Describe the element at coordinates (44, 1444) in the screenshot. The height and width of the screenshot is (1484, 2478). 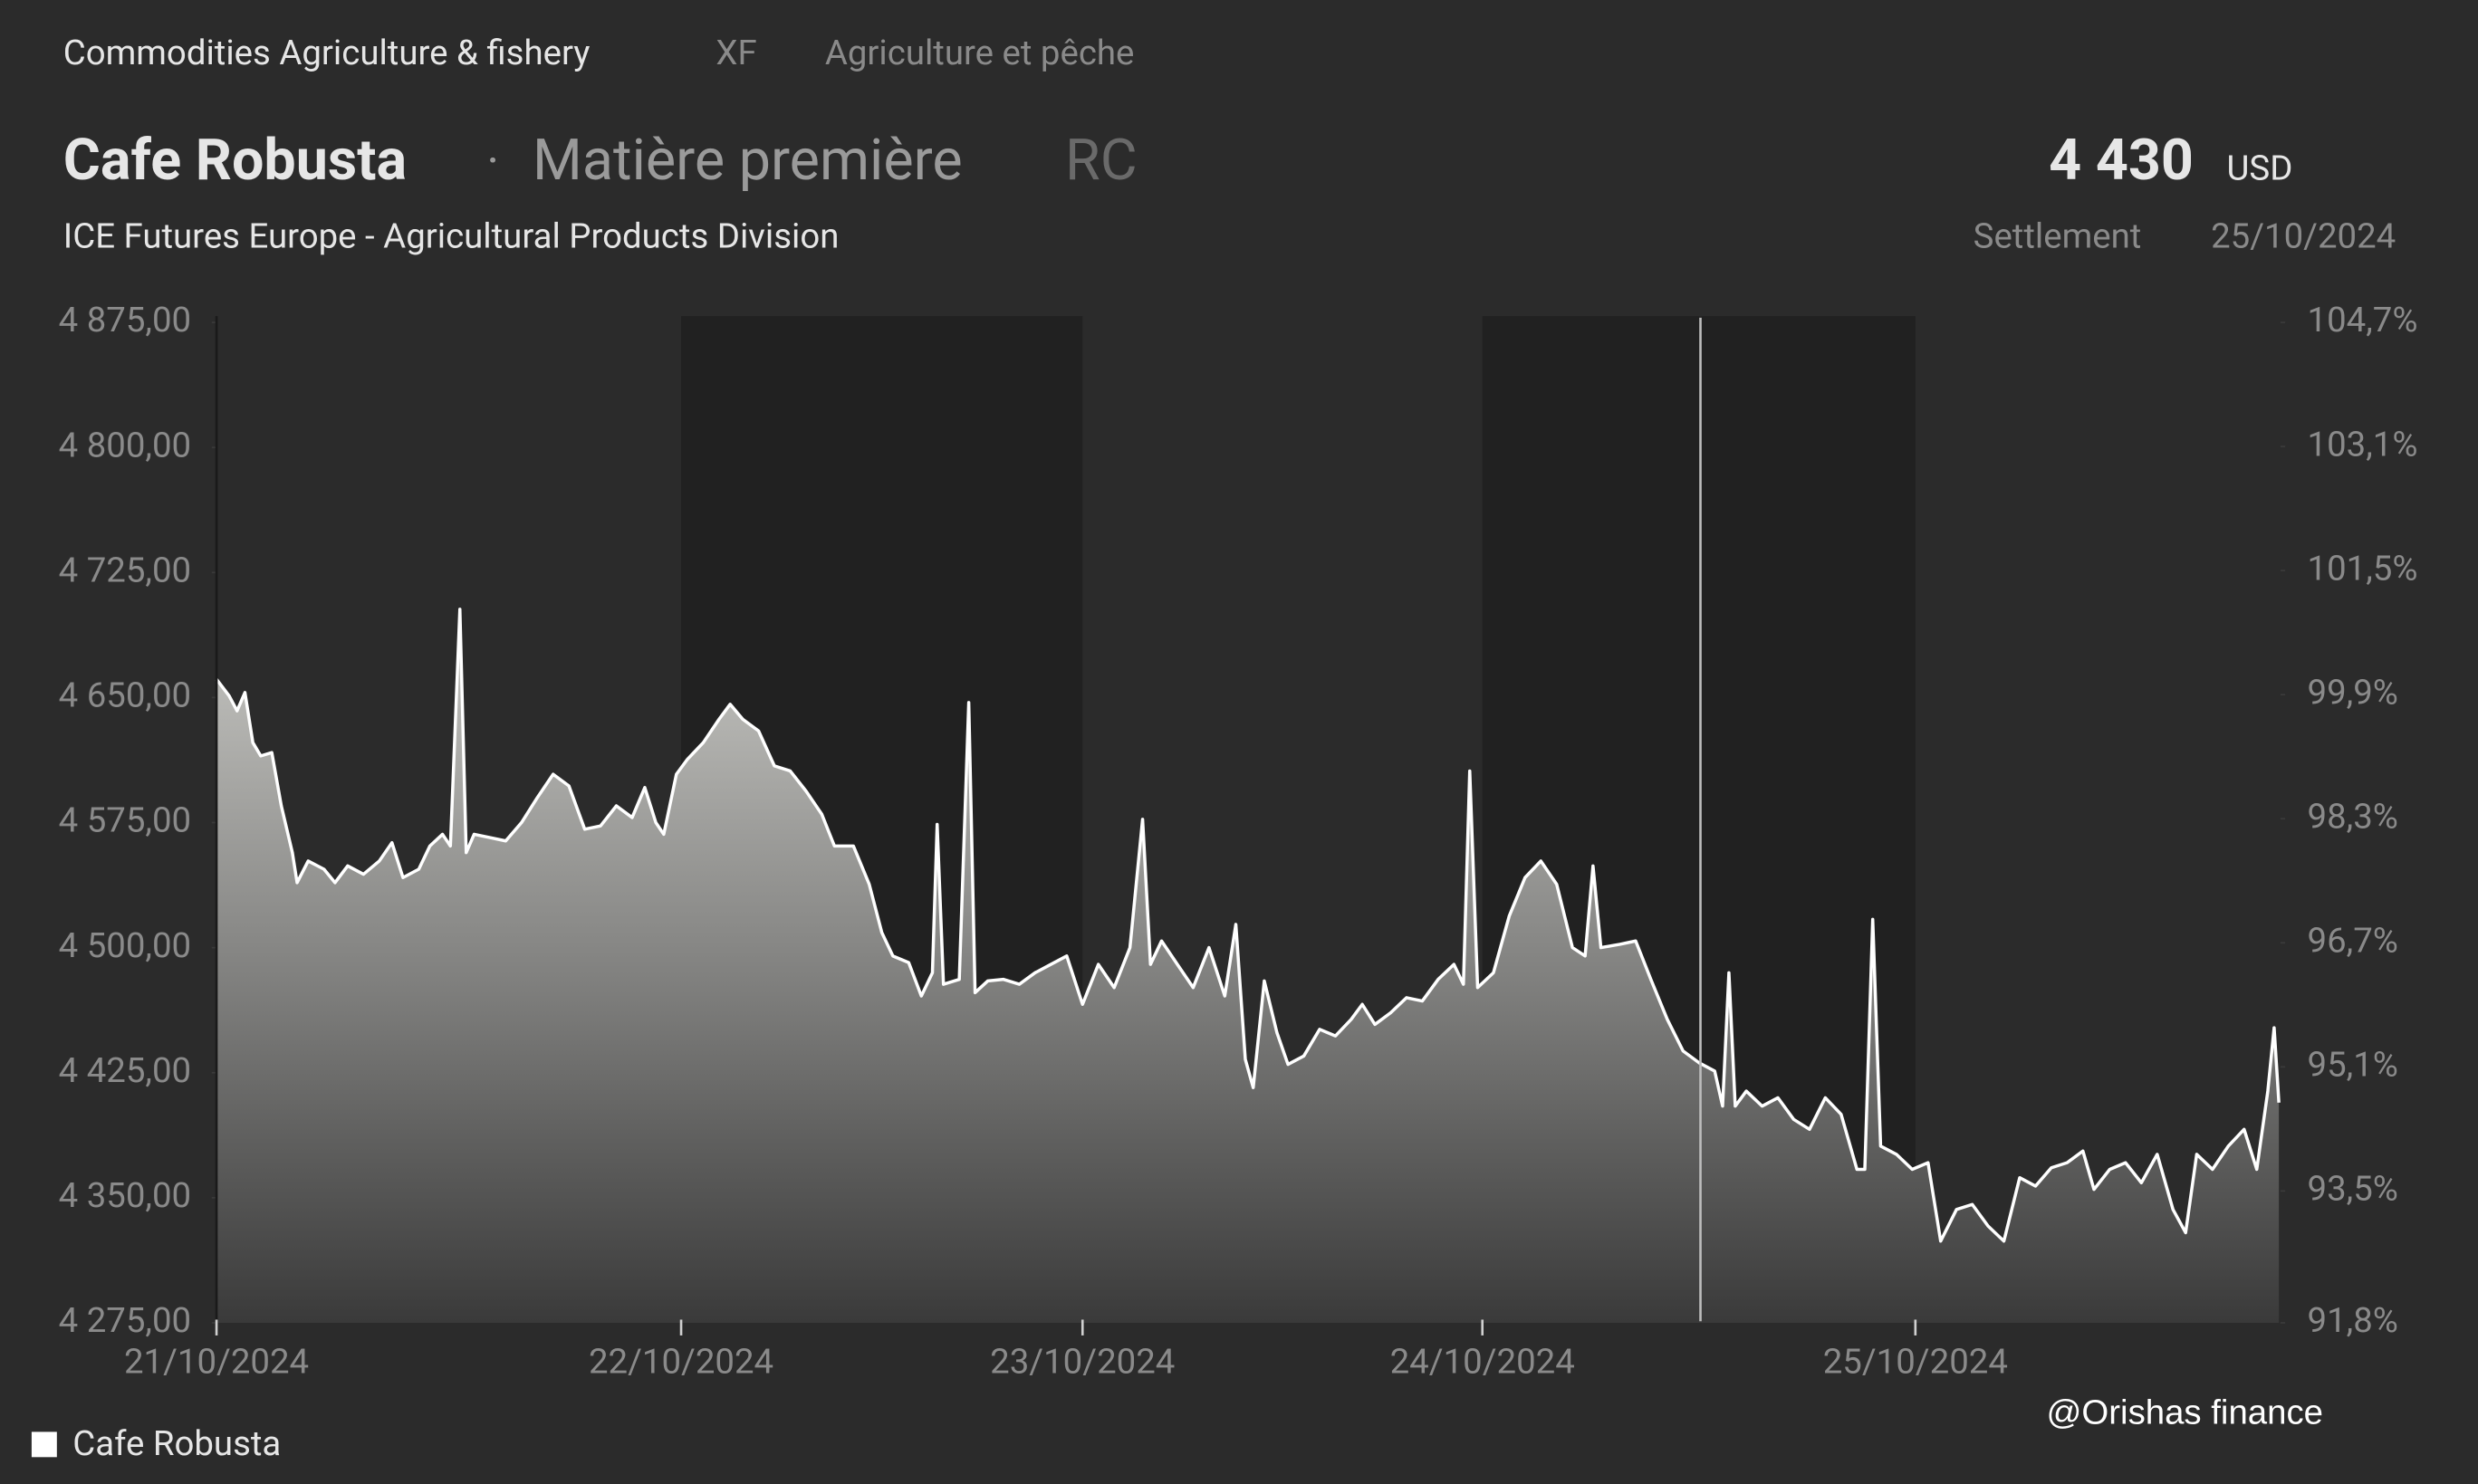
I see `legend-swatch` at that location.